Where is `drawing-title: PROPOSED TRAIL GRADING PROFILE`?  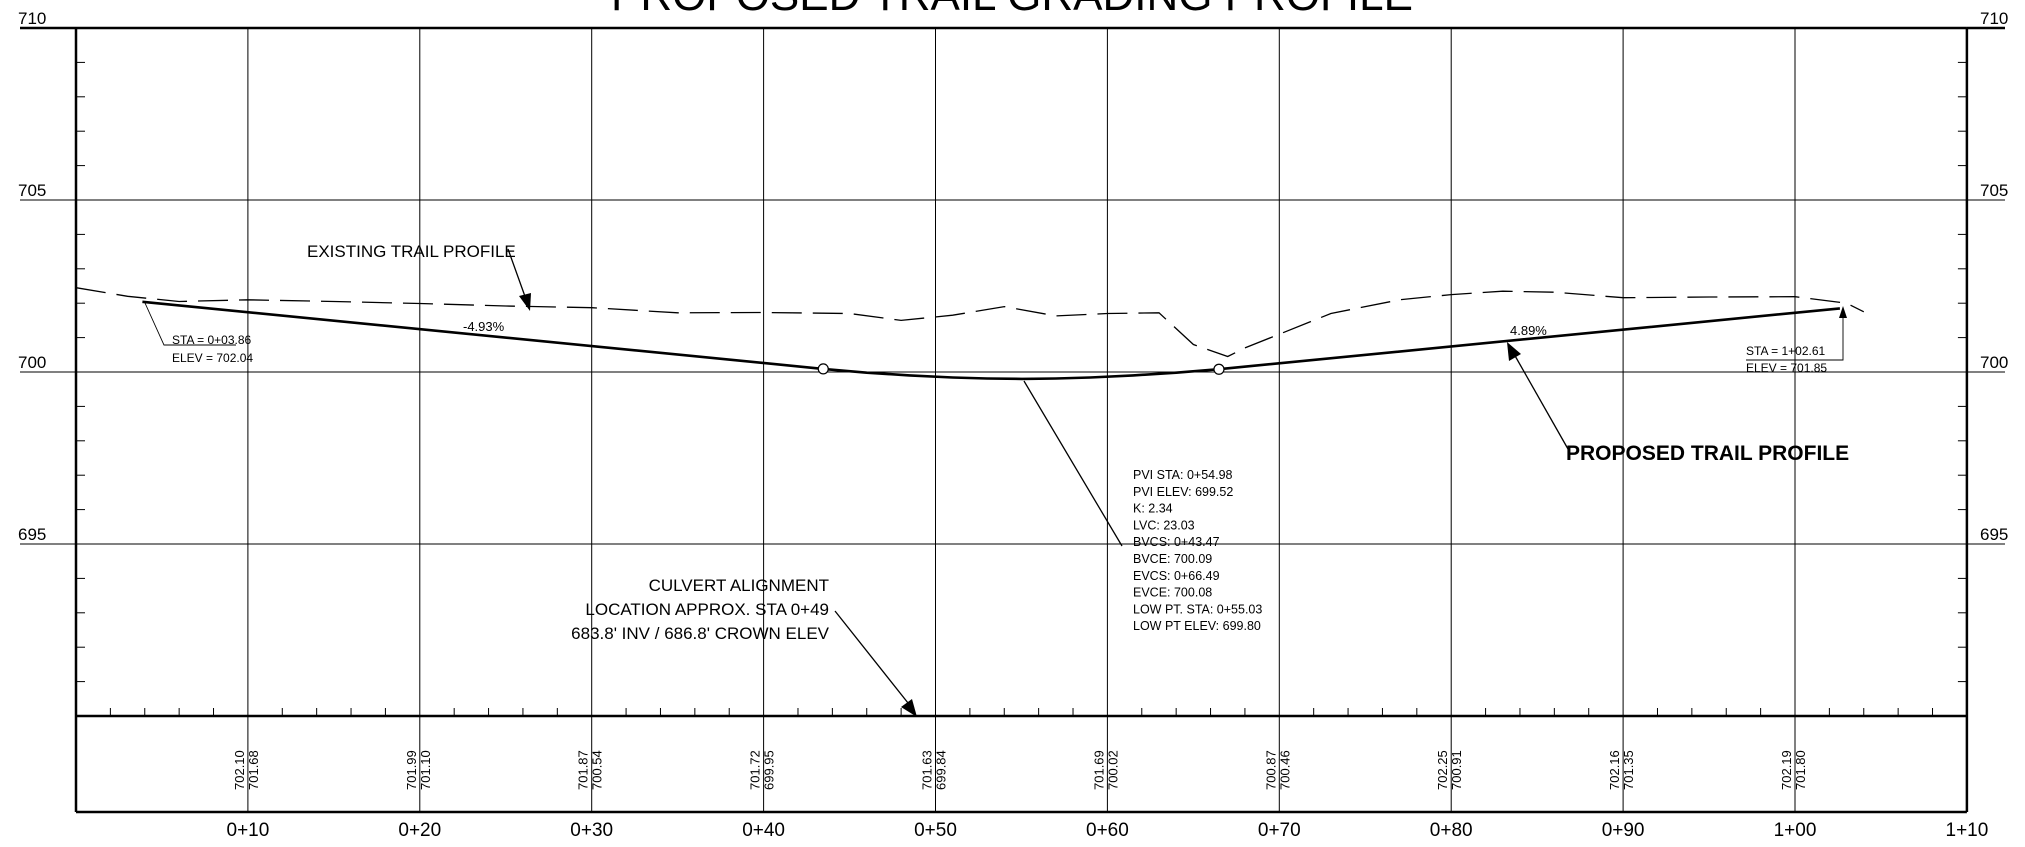 drawing-title: PROPOSED TRAIL GRADING PROFILE is located at coordinates (1012, 10).